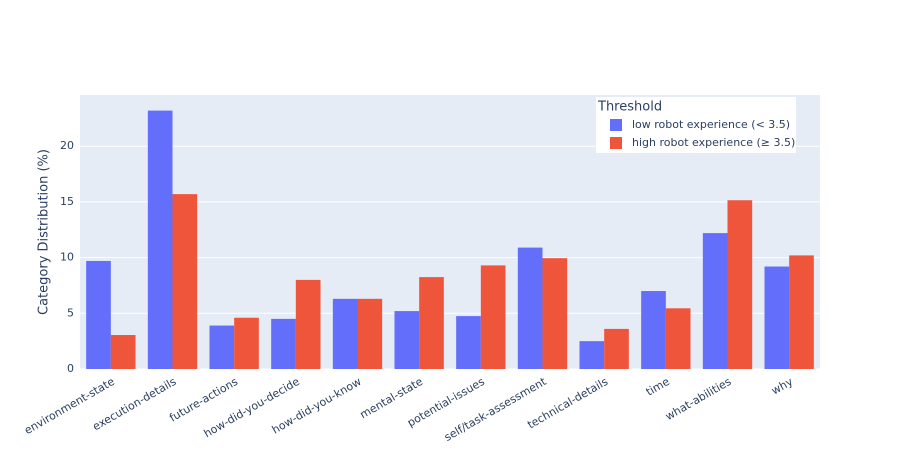 The width and height of the screenshot is (897, 449). I want to click on legend-box, so click(696, 125).